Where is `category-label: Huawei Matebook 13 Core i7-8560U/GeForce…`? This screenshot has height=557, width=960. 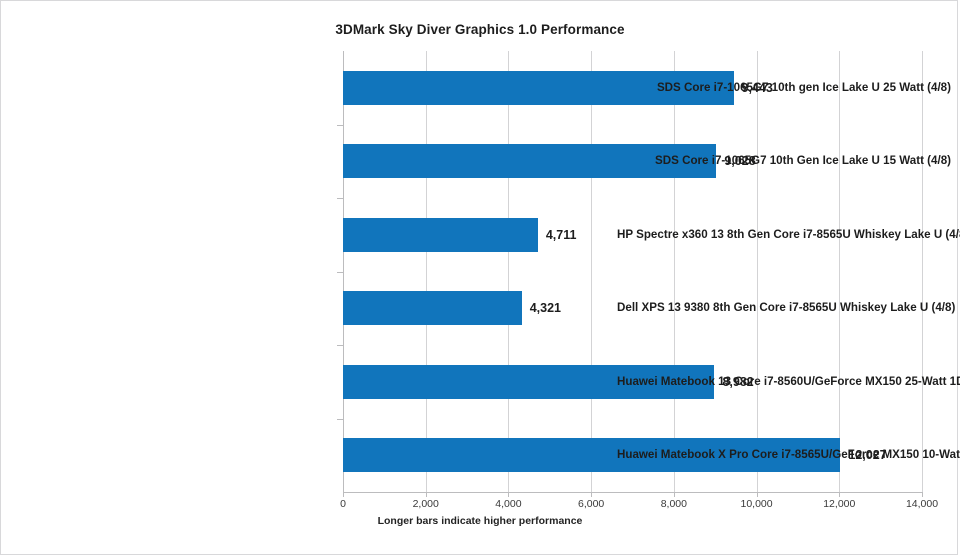
category-label: Huawei Matebook 13 Core i7-8560U/GeForce… is located at coordinates (788, 381).